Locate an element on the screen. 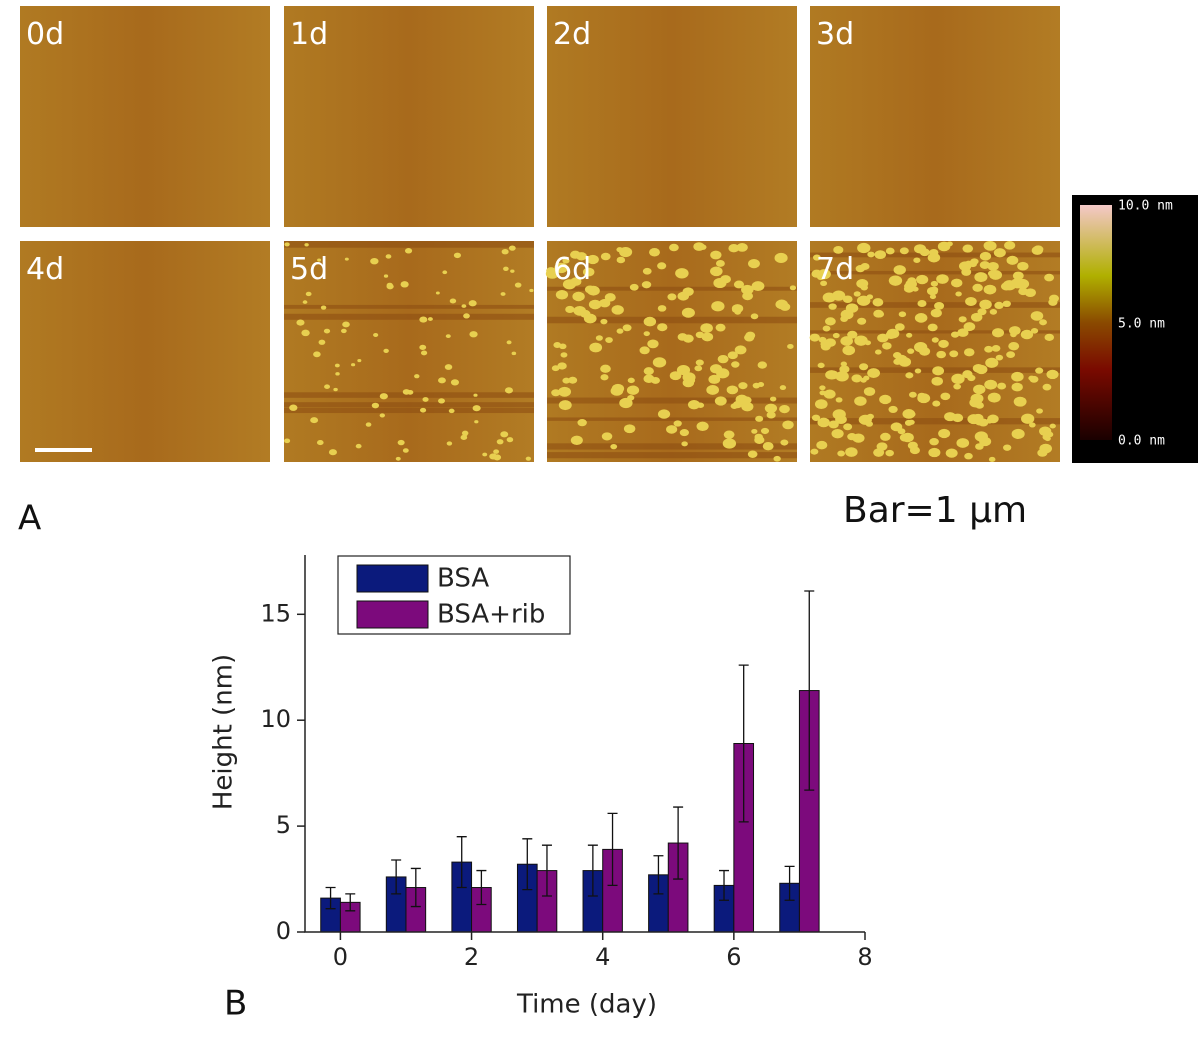 The height and width of the screenshot is (1062, 1200). image-label: 4d is located at coordinates (45, 269).